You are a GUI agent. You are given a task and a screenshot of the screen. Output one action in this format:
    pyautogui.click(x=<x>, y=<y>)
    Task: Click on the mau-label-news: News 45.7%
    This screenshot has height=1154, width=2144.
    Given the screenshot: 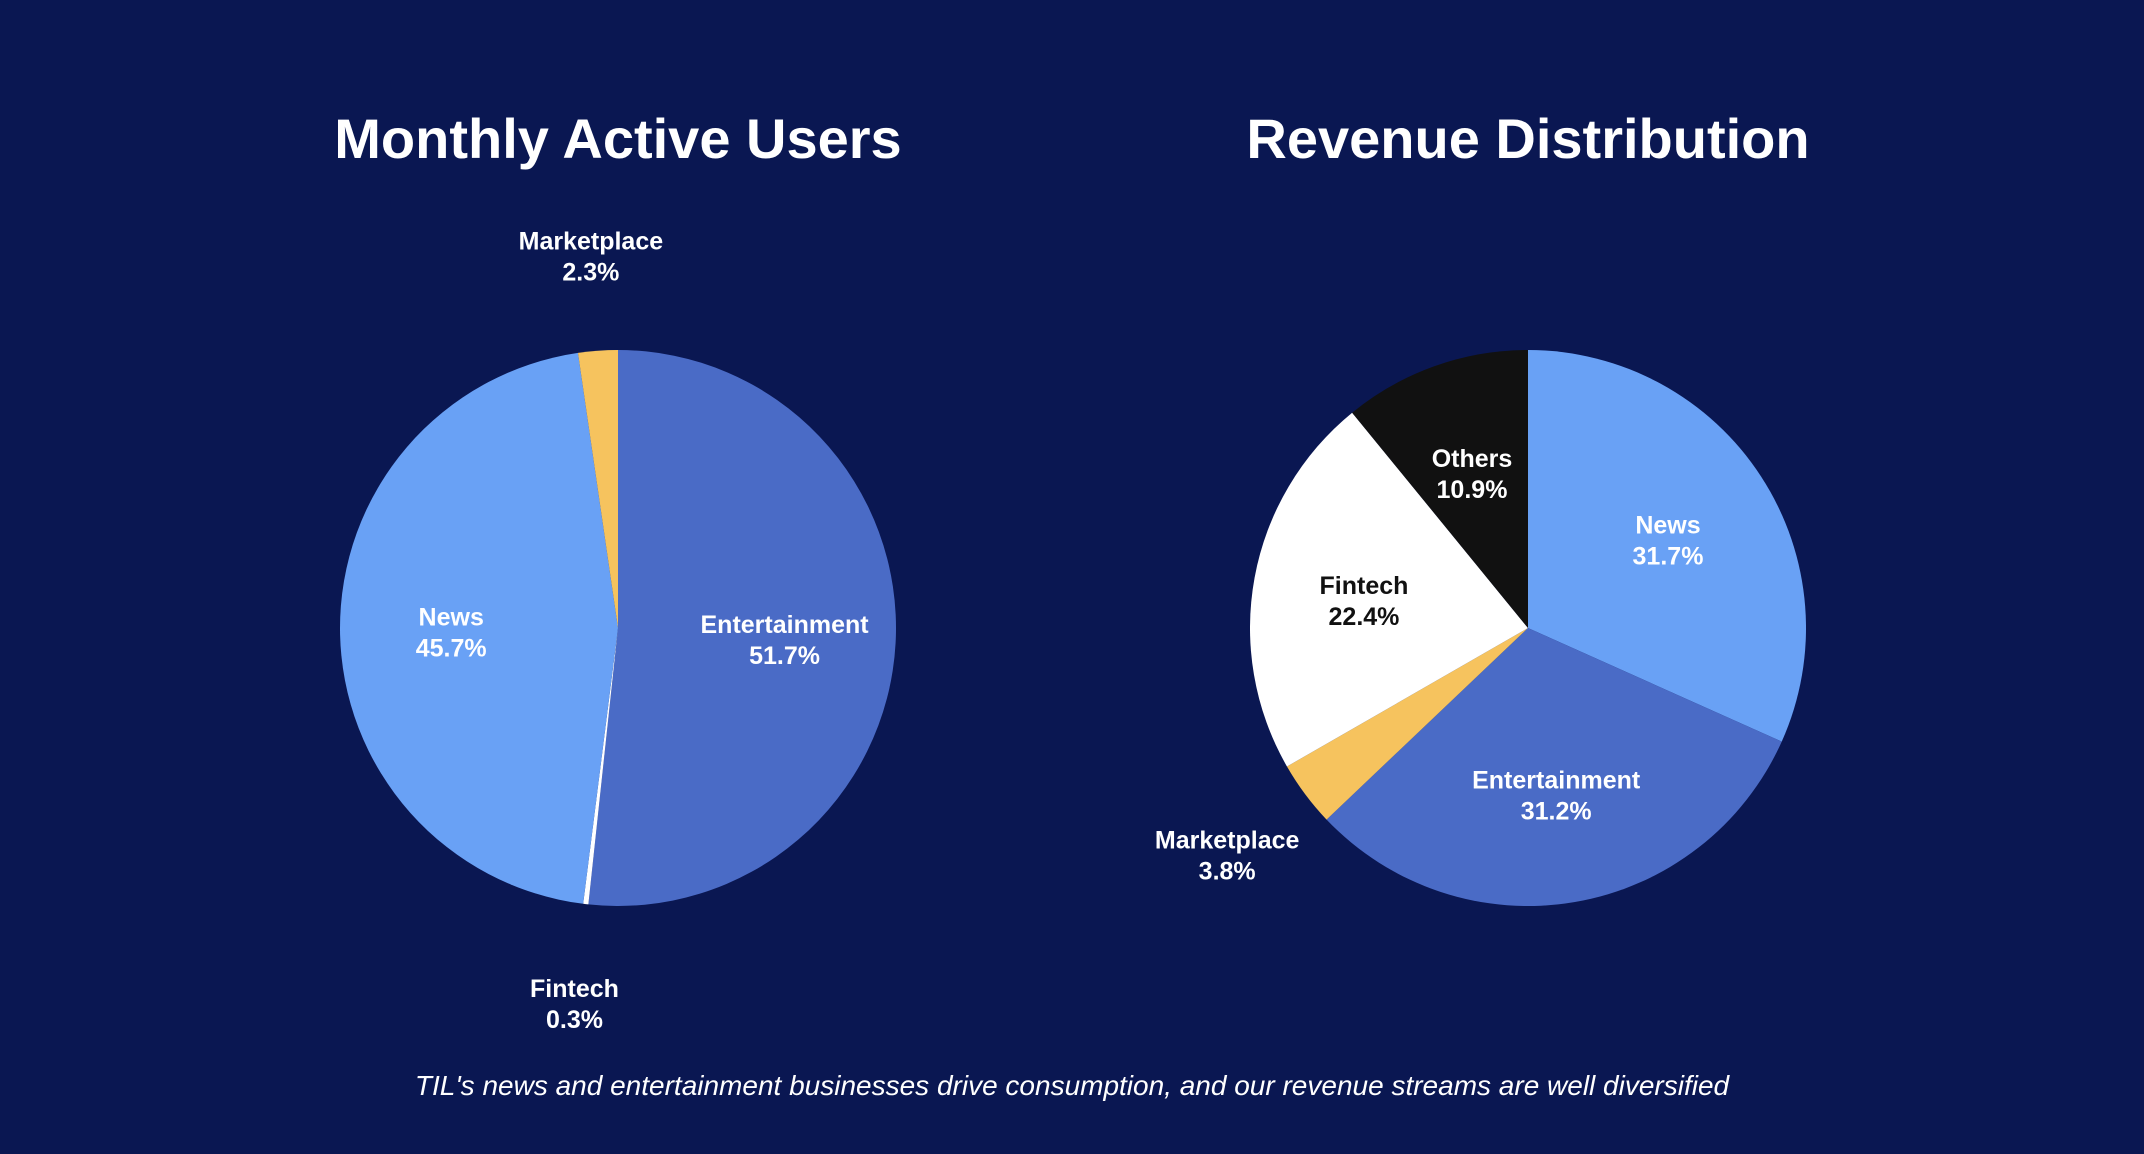 What is the action you would take?
    pyautogui.click(x=451, y=633)
    